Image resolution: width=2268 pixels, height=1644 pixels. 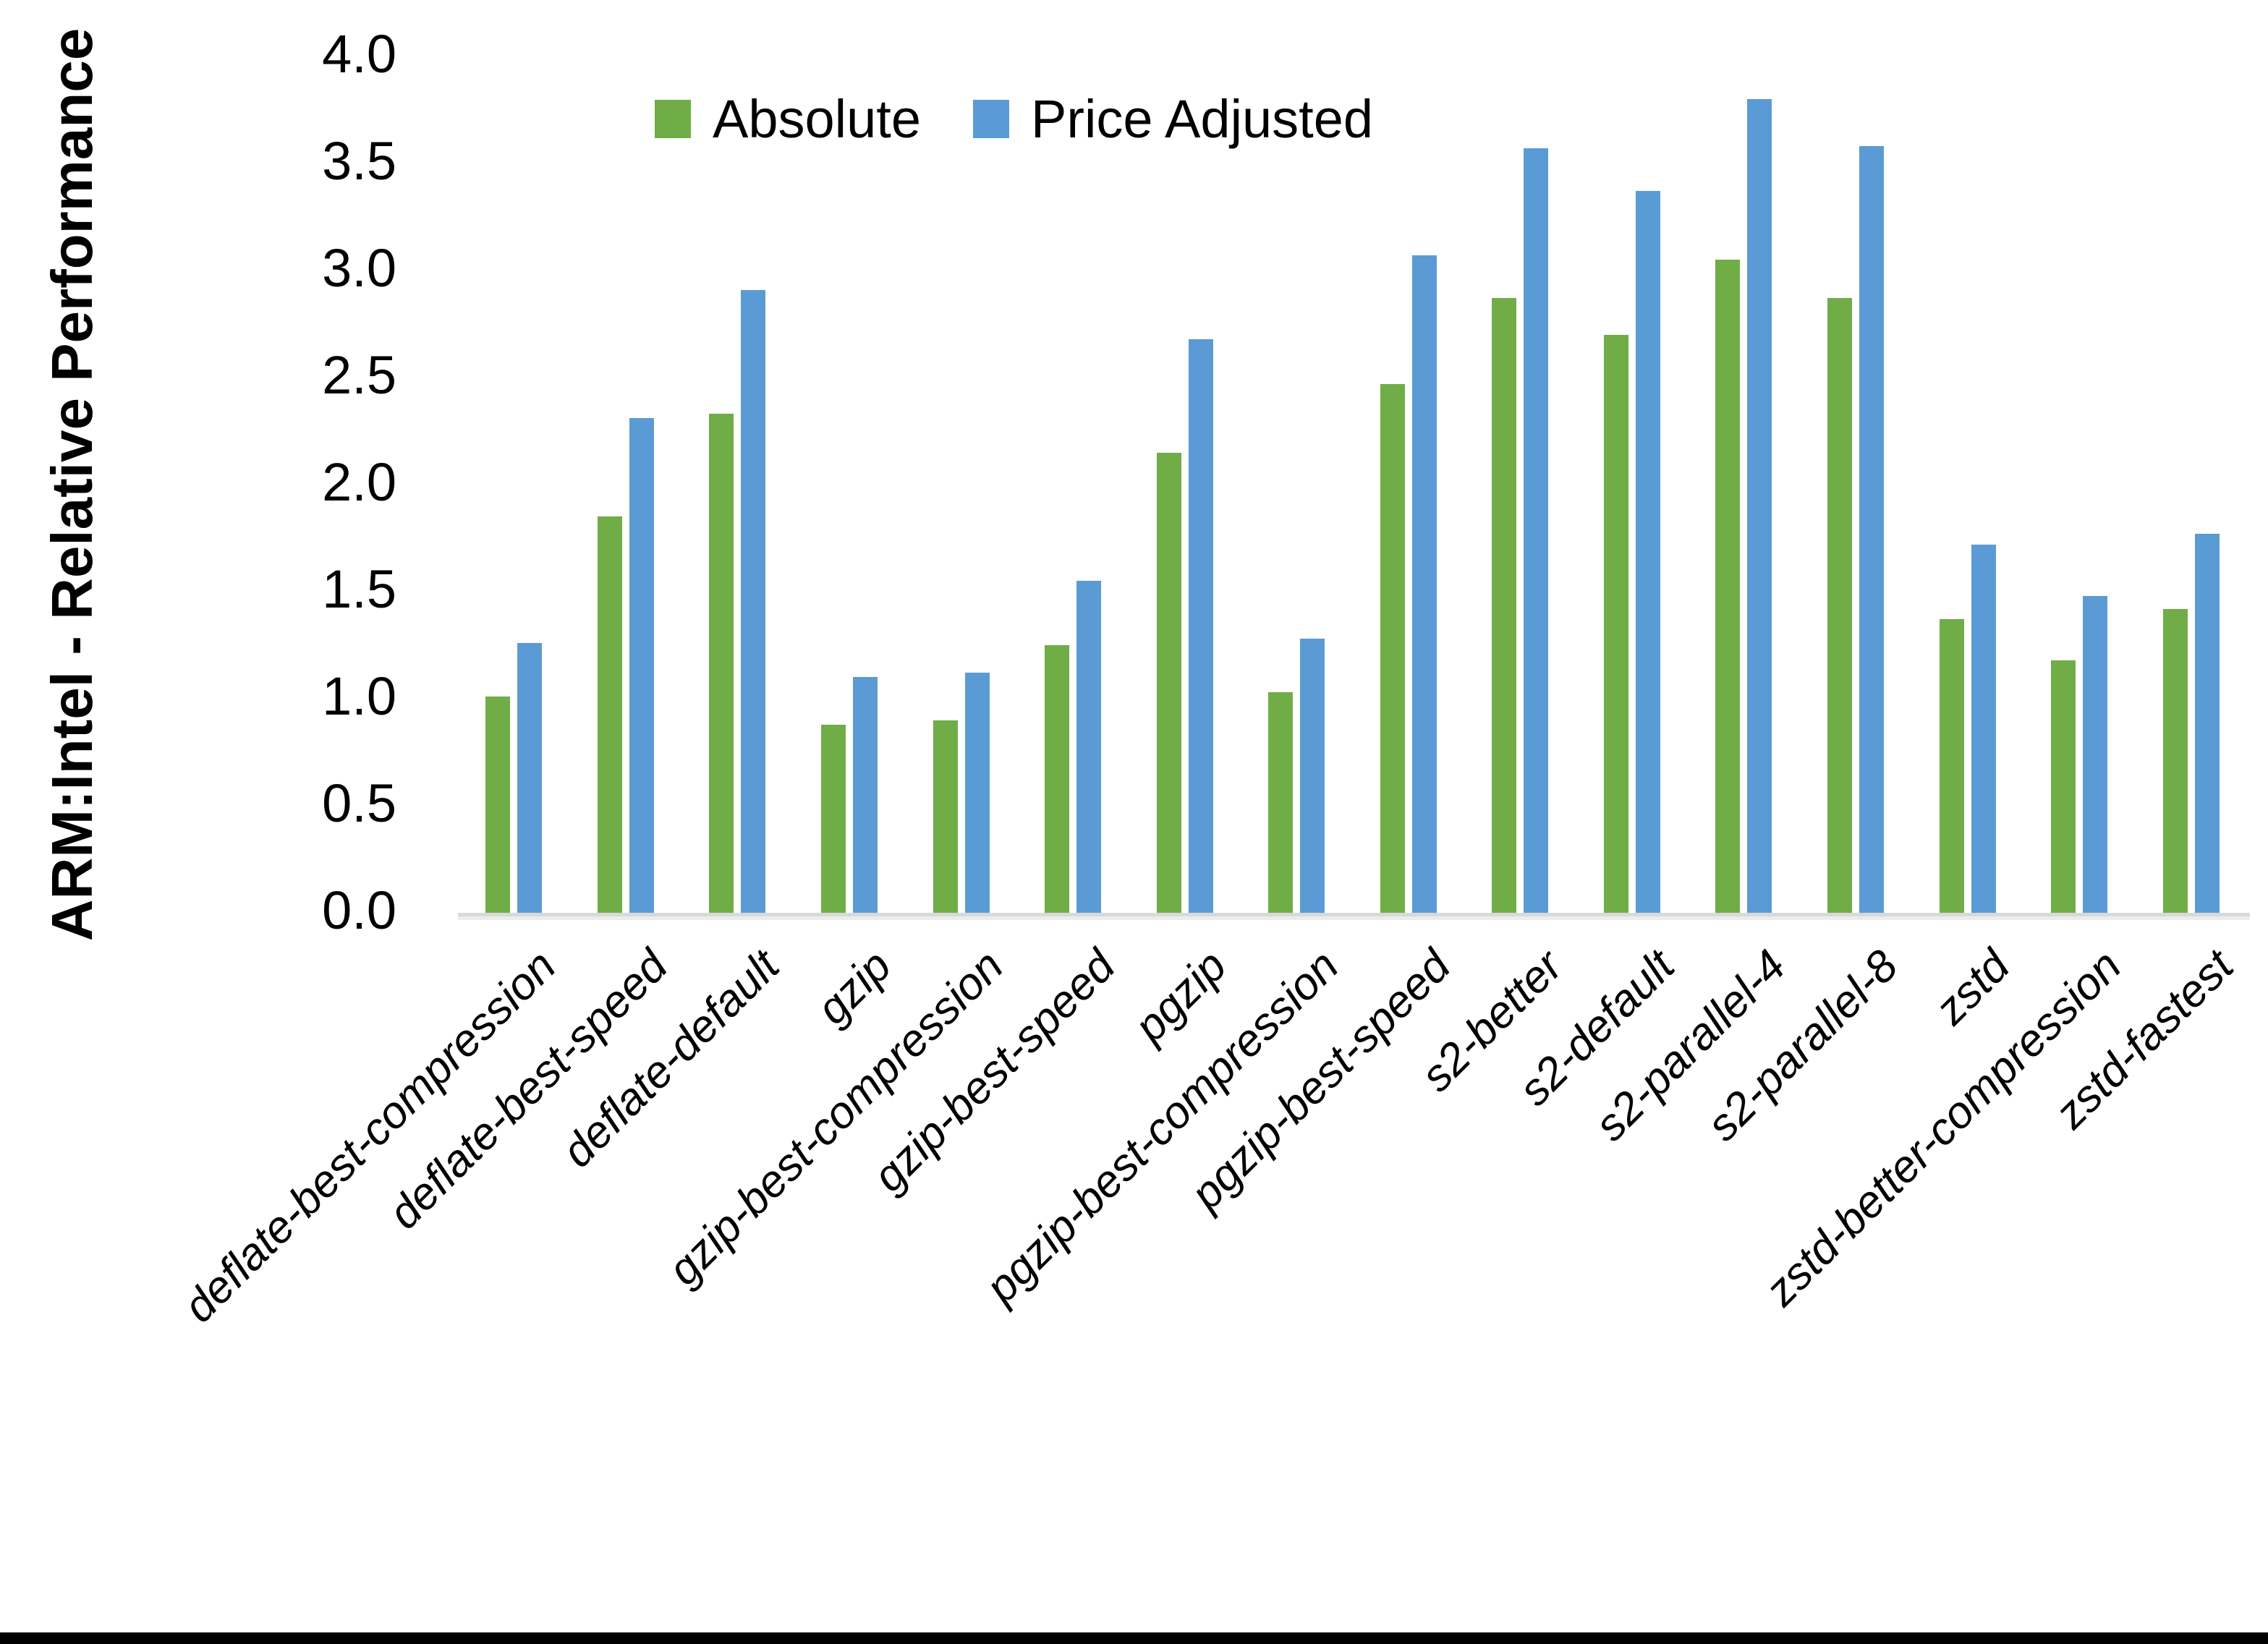 What do you see at coordinates (1615, 623) in the screenshot?
I see `bar-absolute-s2-default` at bounding box center [1615, 623].